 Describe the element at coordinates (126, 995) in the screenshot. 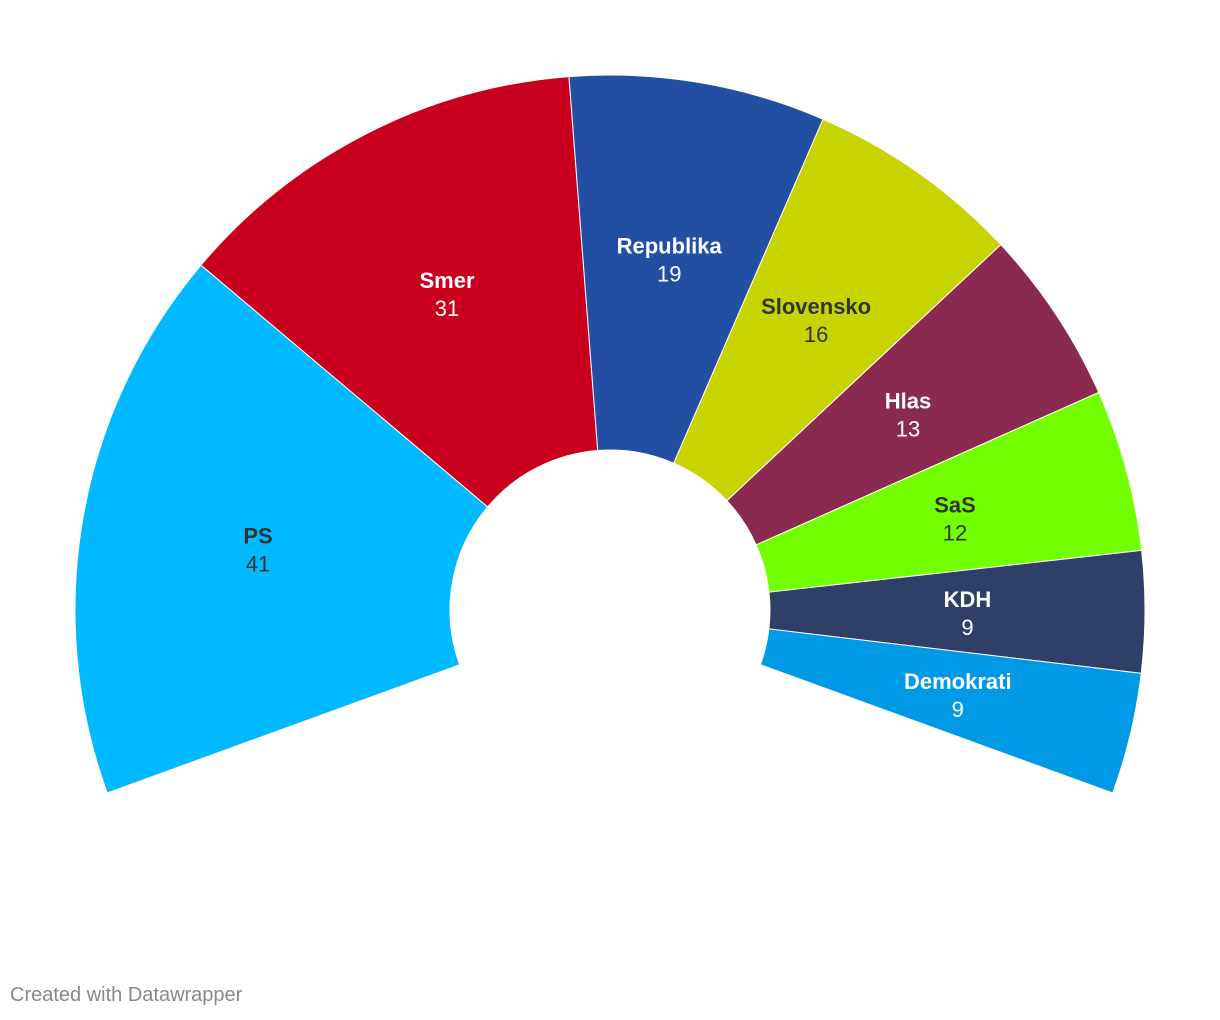

I see `footer-credit: Created with Datawrapper` at that location.